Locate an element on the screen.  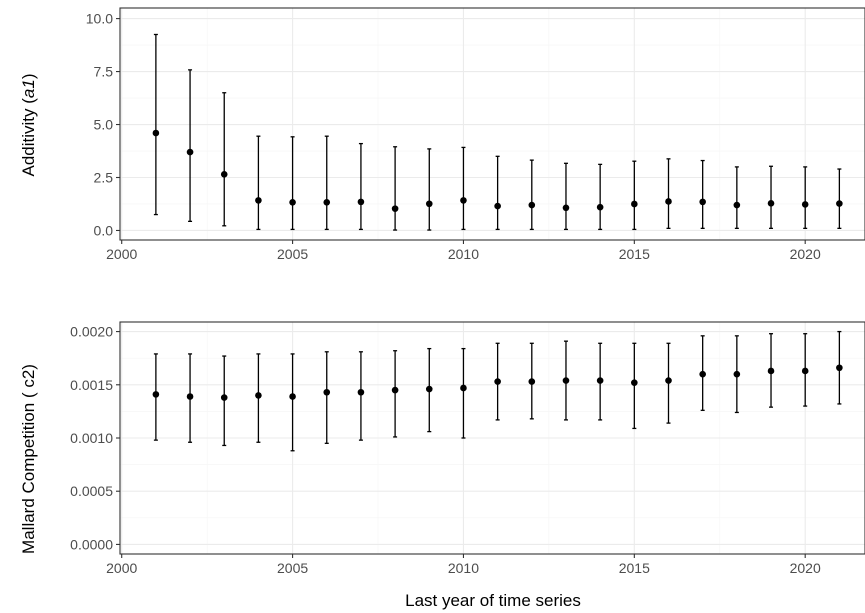
y-tick-label: 5.0 is located at coordinates (104, 125).